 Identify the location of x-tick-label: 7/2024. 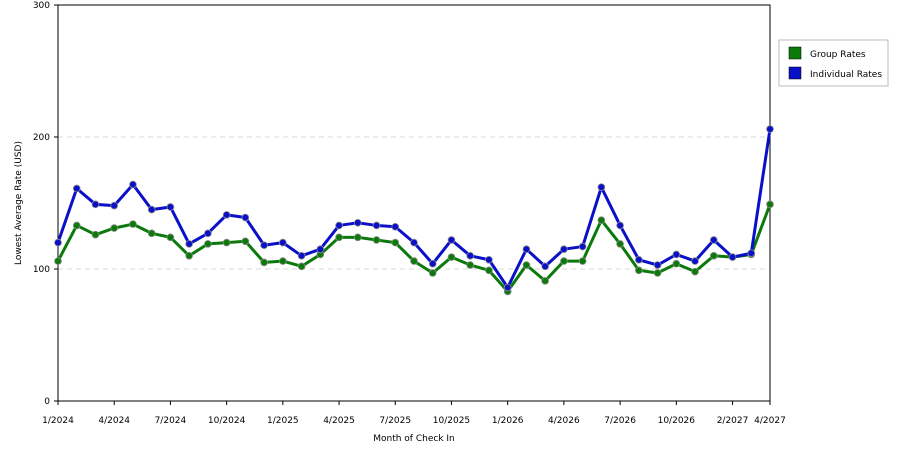
(171, 421).